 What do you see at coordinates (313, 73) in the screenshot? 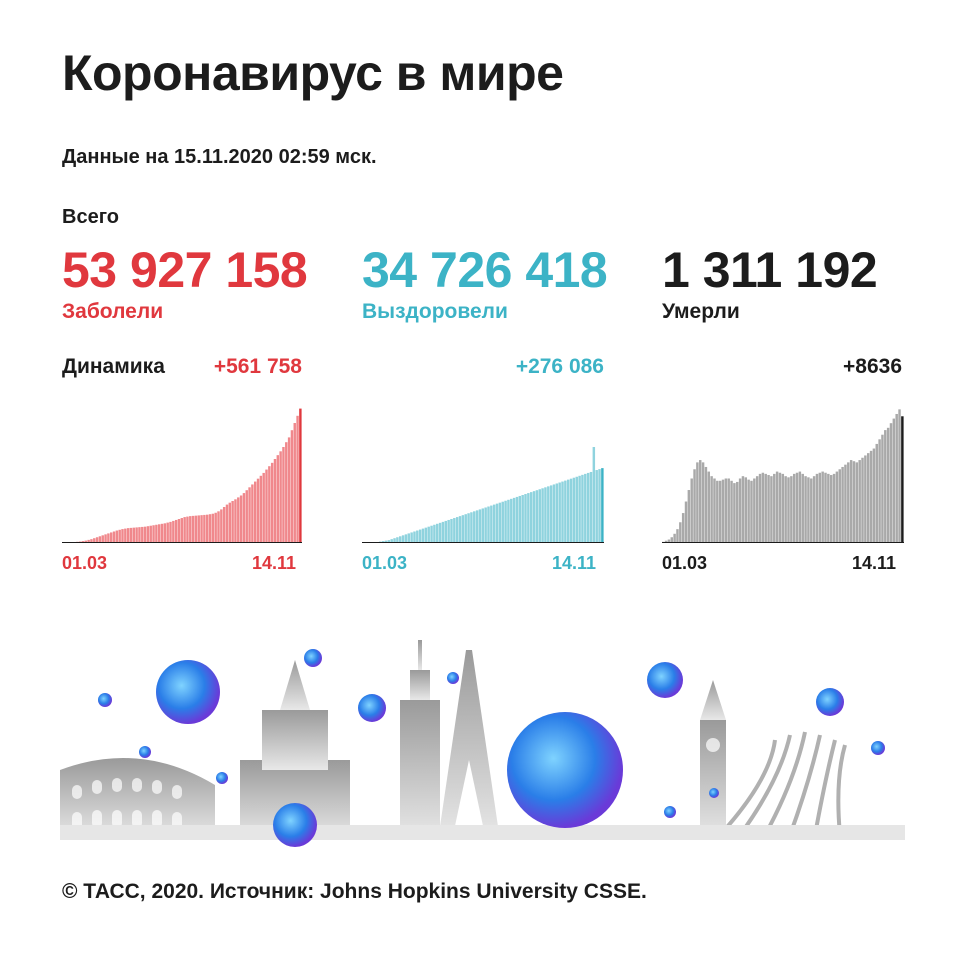
I see `page-title: Коронавирус в мире` at bounding box center [313, 73].